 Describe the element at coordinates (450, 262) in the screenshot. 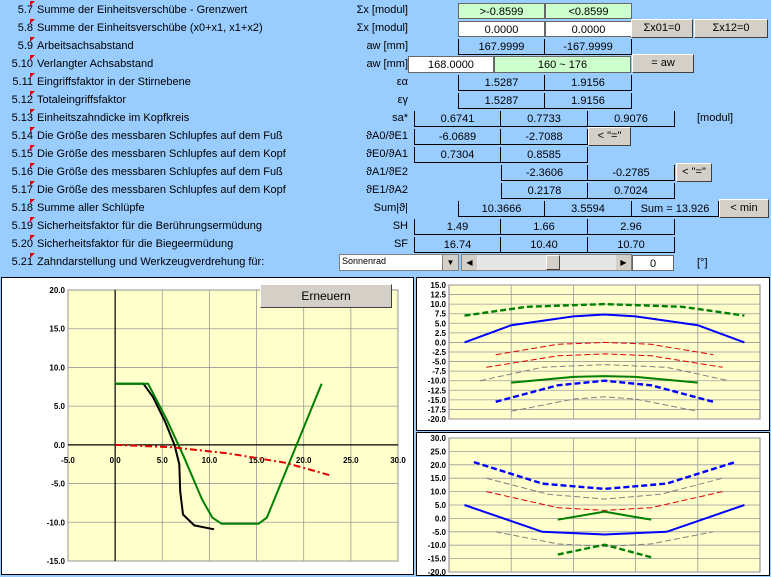

I see `select-arrow-button: ▼` at that location.